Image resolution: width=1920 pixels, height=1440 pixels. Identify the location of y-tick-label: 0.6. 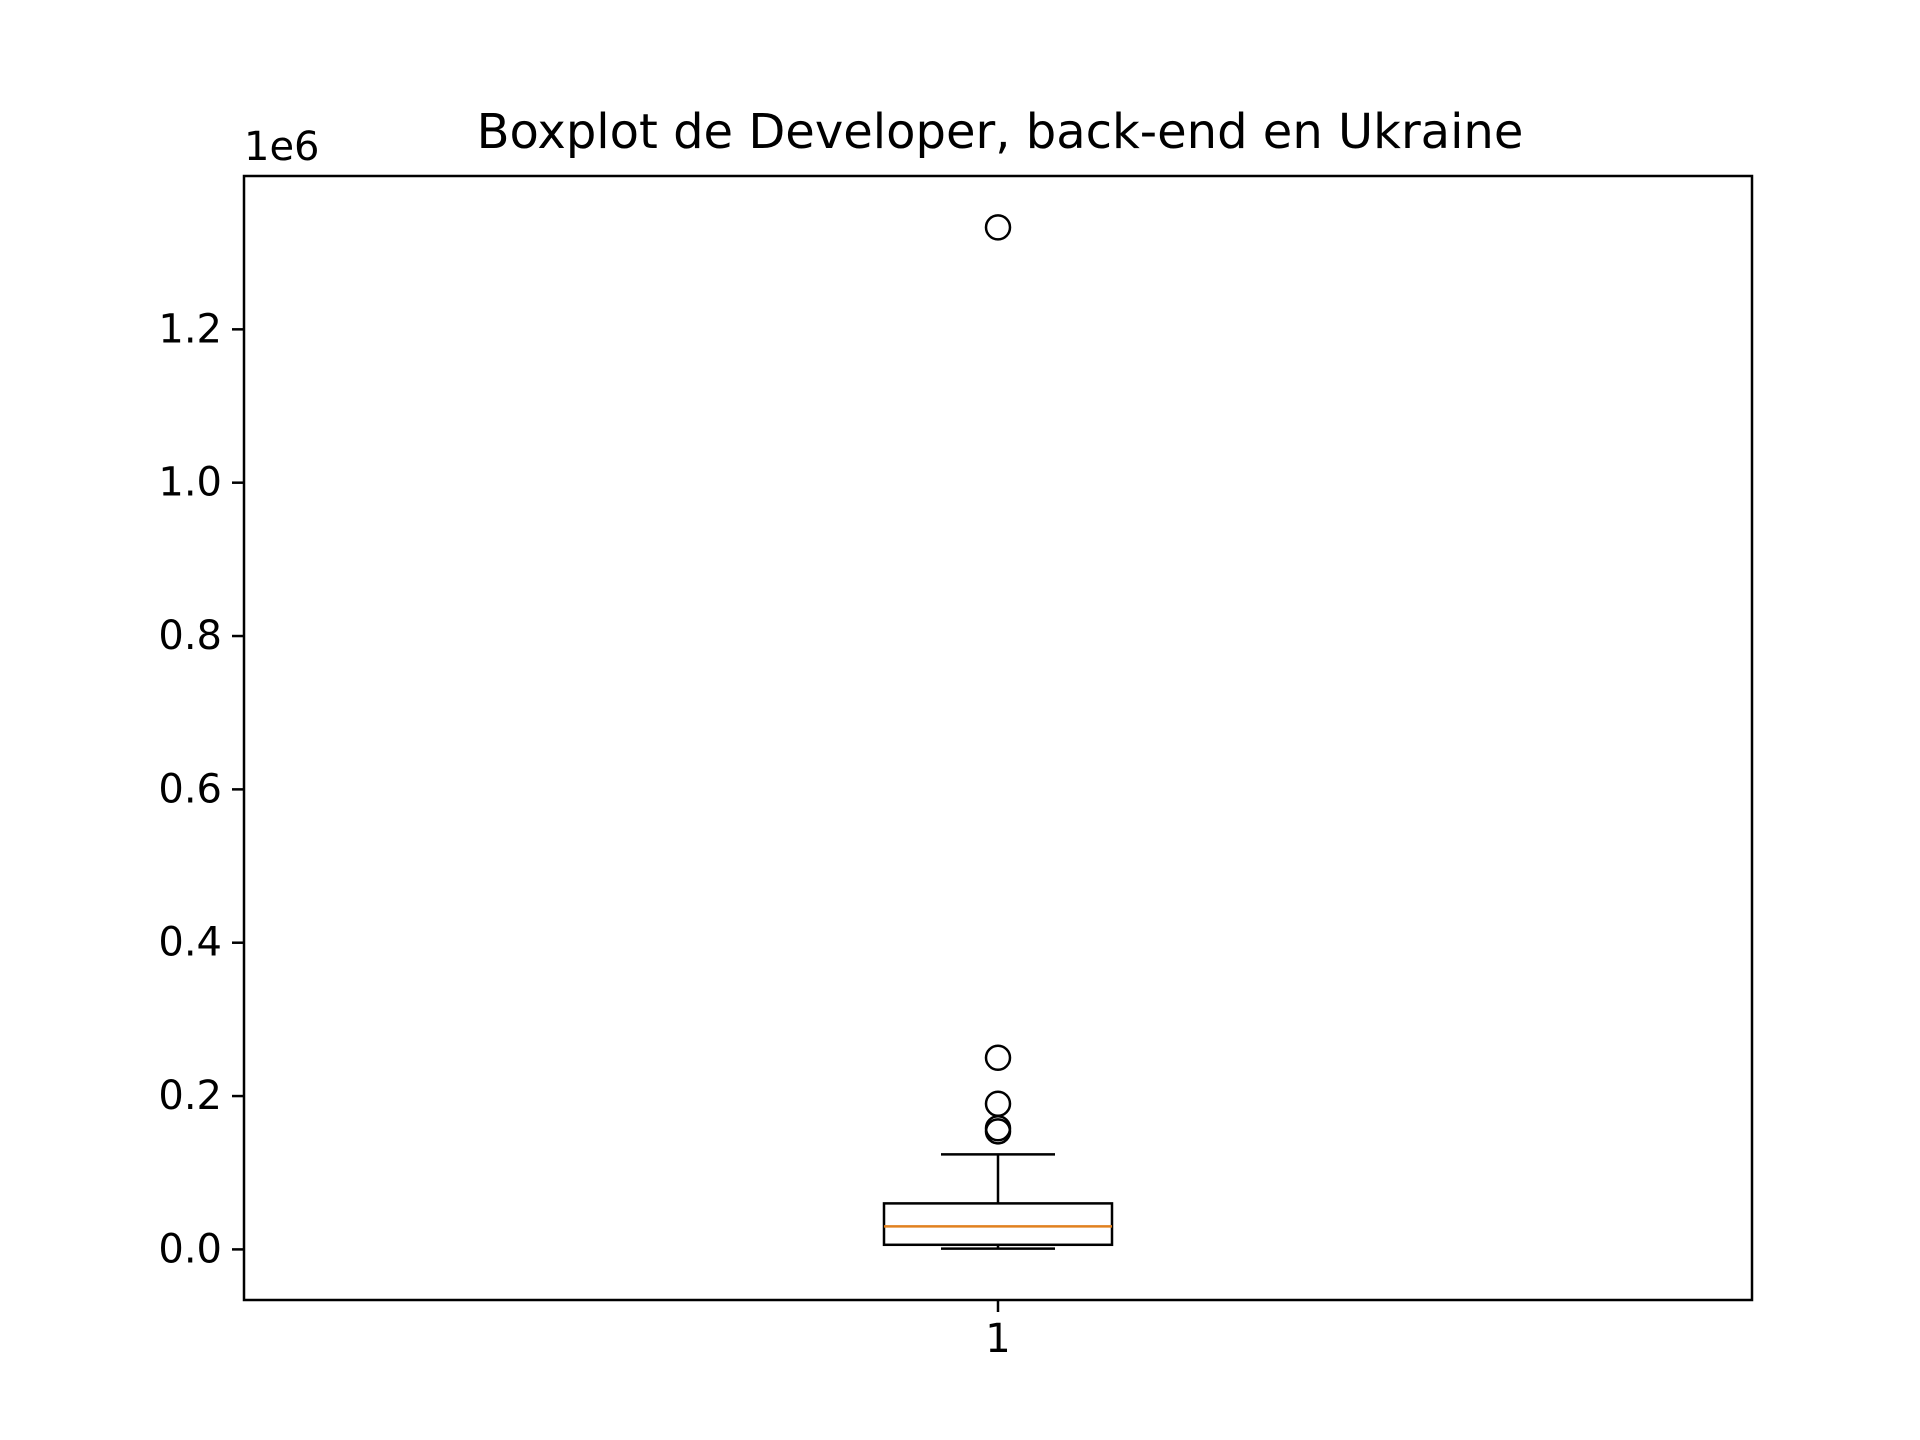
(190, 789).